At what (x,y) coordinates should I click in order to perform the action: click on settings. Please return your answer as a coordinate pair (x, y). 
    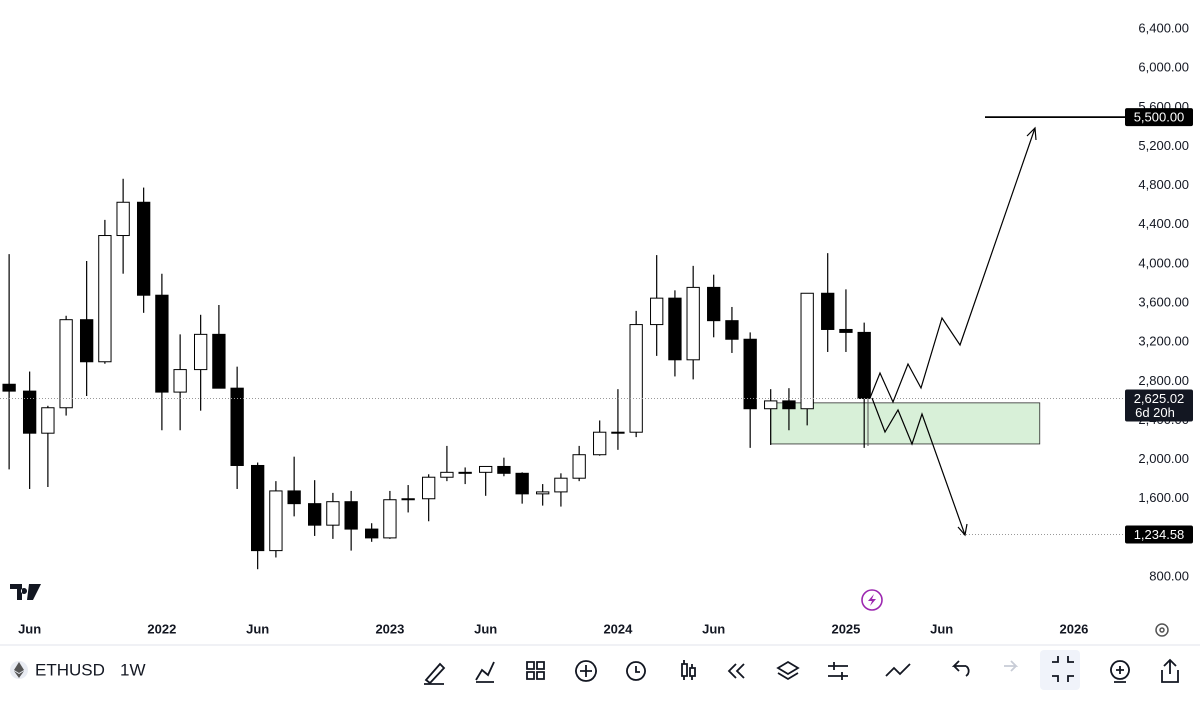
    Looking at the image, I should click on (838, 671).